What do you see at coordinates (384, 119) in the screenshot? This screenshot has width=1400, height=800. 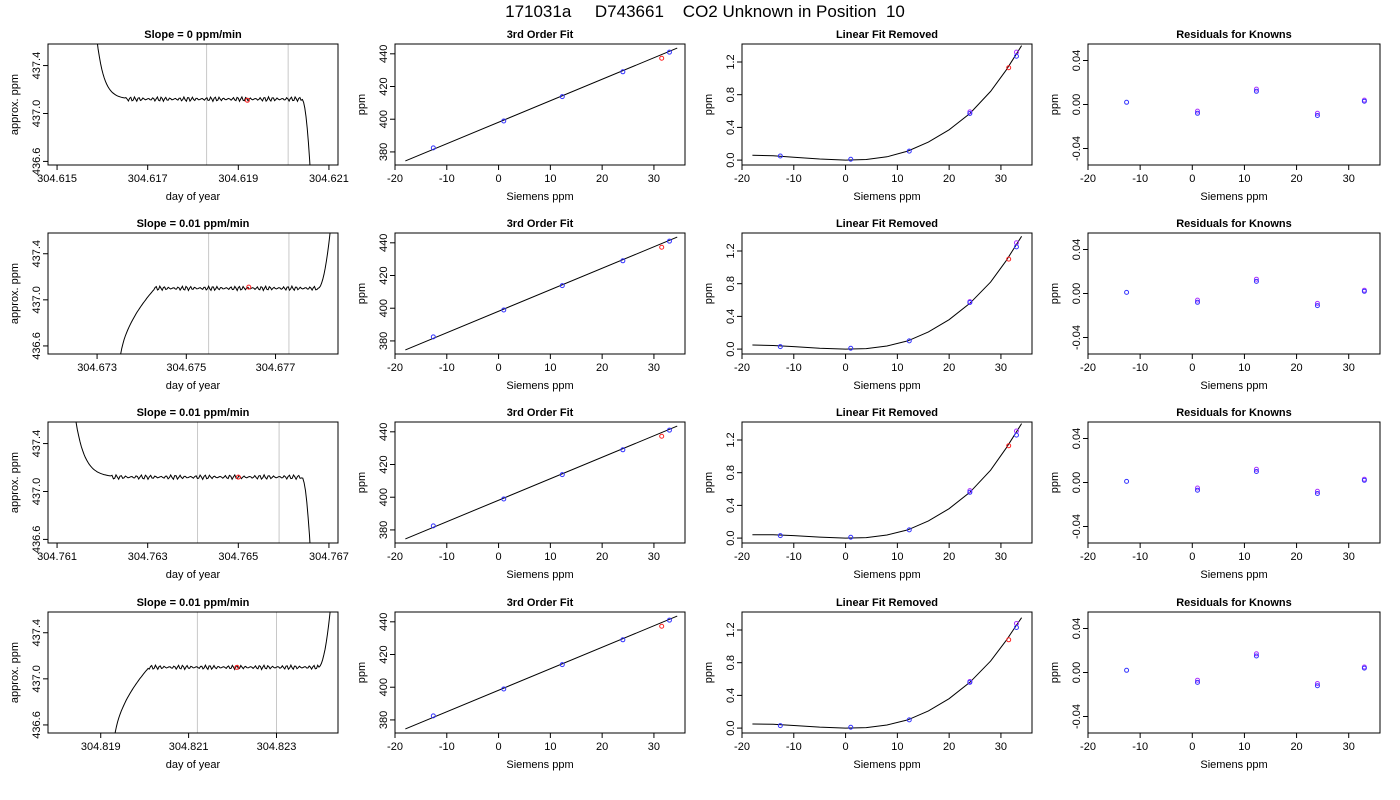 I see `y-tick-label: 400` at bounding box center [384, 119].